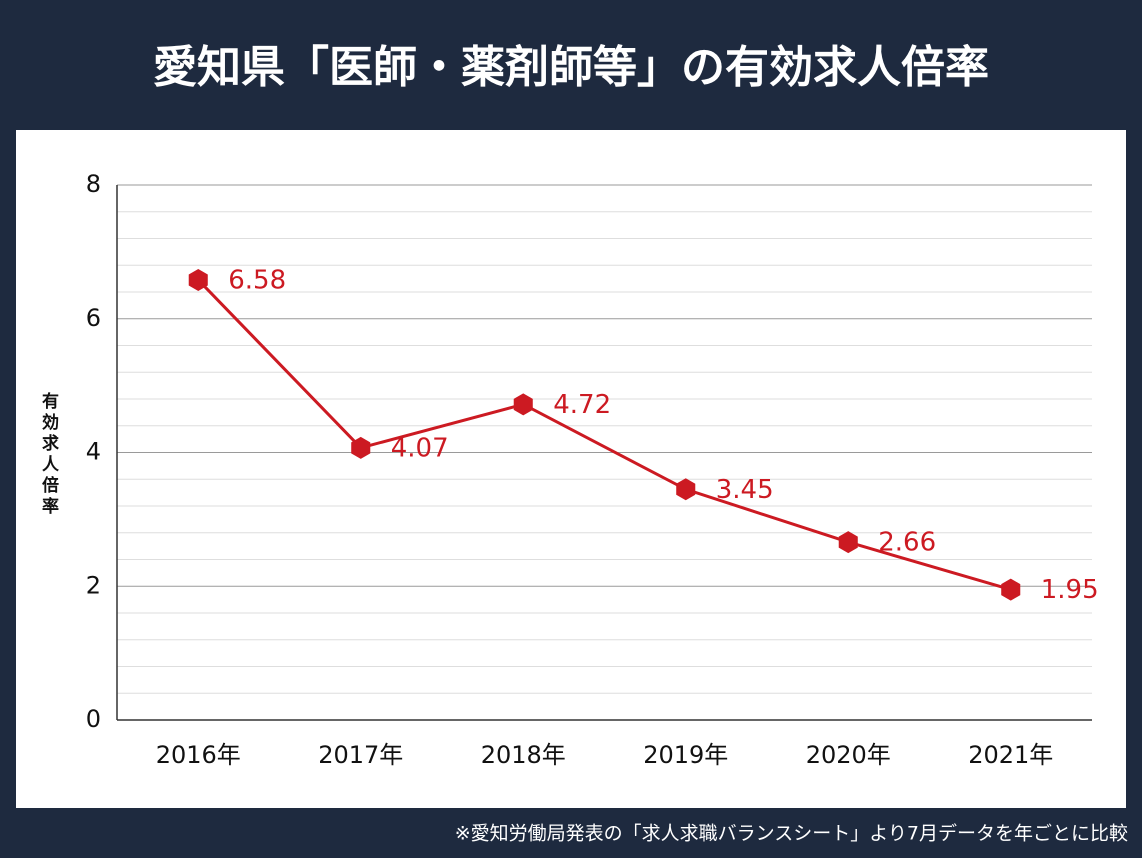 The height and width of the screenshot is (858, 1142). Describe the element at coordinates (360, 755) in the screenshot. I see `x-tick-label: 2017年` at that location.